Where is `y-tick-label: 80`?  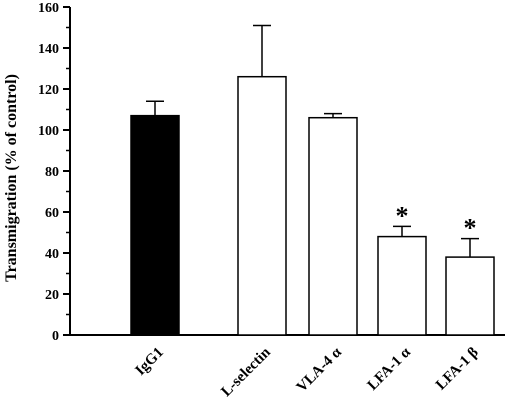 y-tick-label: 80 is located at coordinates (52, 172).